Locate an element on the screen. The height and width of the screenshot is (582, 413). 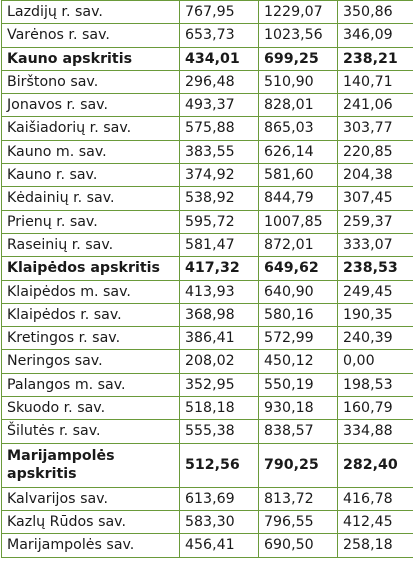
table-row: Palangos m. sav. 352,95 550,19 198,53 is located at coordinates (207, 385).